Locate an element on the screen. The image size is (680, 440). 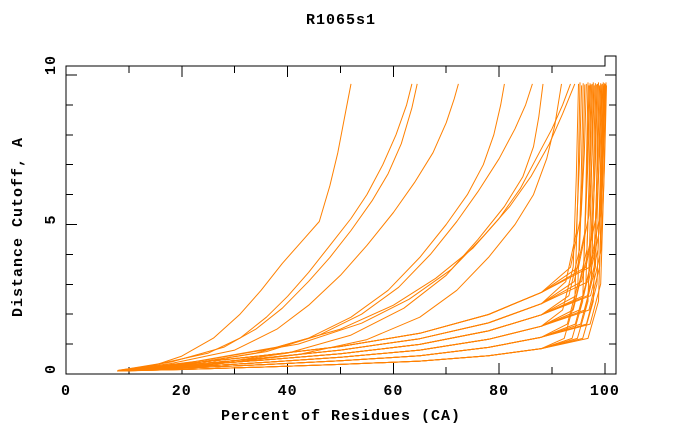
y-tick-label: 0 is located at coordinates (51, 369).